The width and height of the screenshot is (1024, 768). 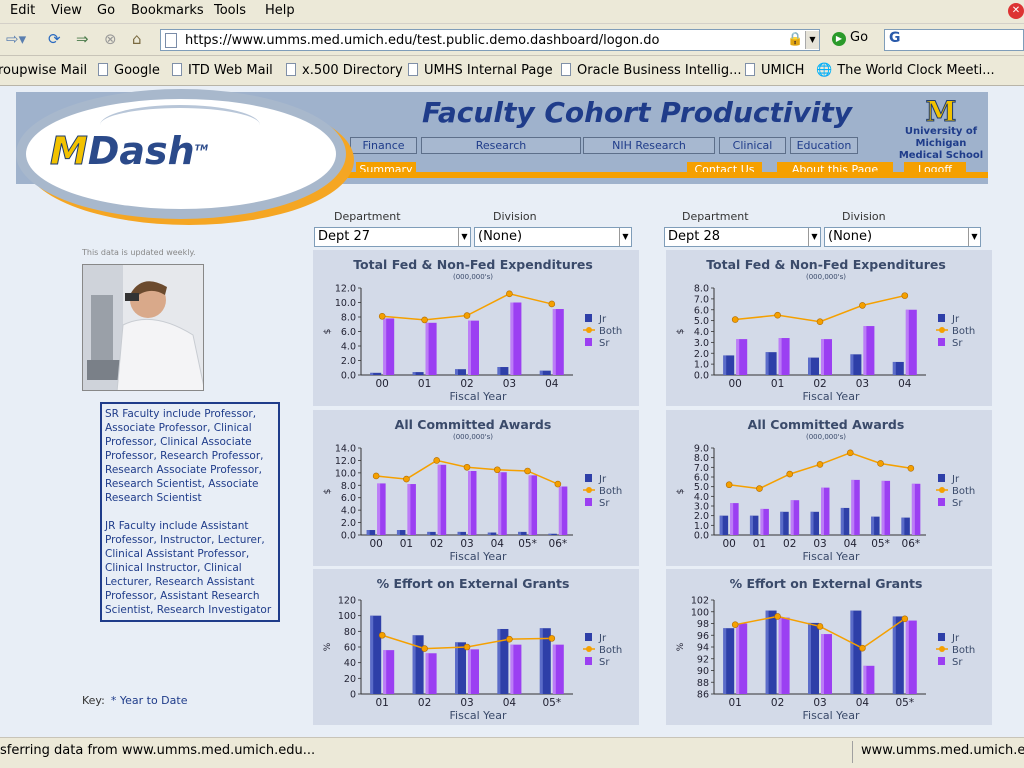 I want to click on menu-edit: Edit, so click(x=23, y=10).